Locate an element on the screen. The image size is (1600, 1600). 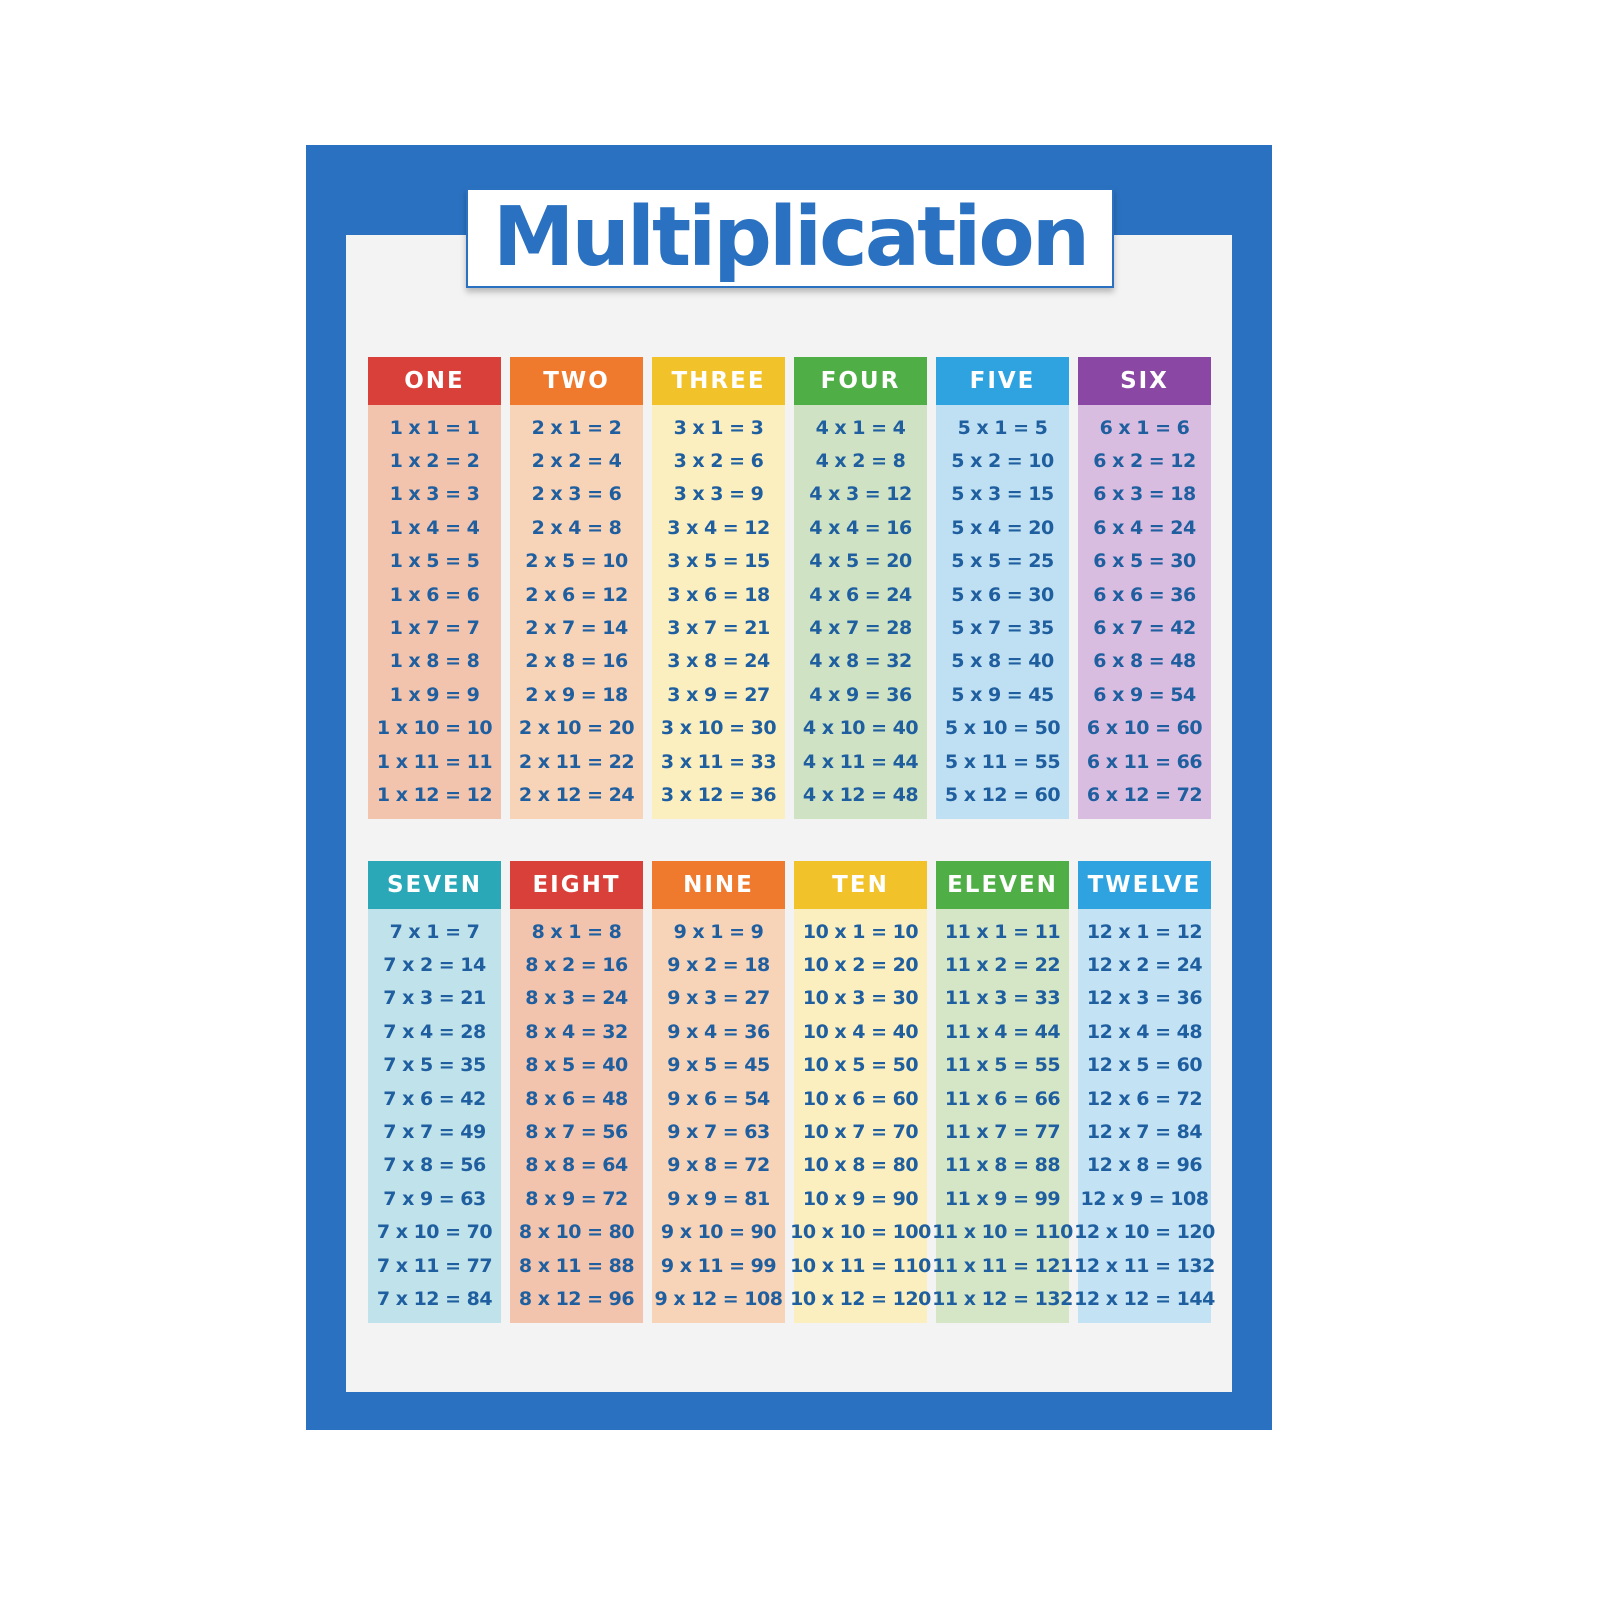
equation: 3 x 9 = 27 is located at coordinates (718, 694).